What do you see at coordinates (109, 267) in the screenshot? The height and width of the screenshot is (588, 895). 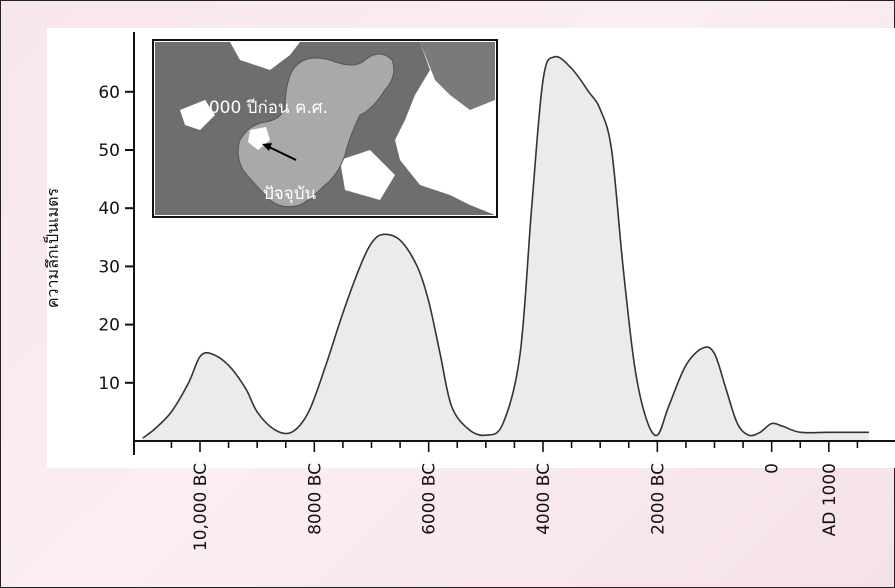 I see `y-tick-label: 30` at bounding box center [109, 267].